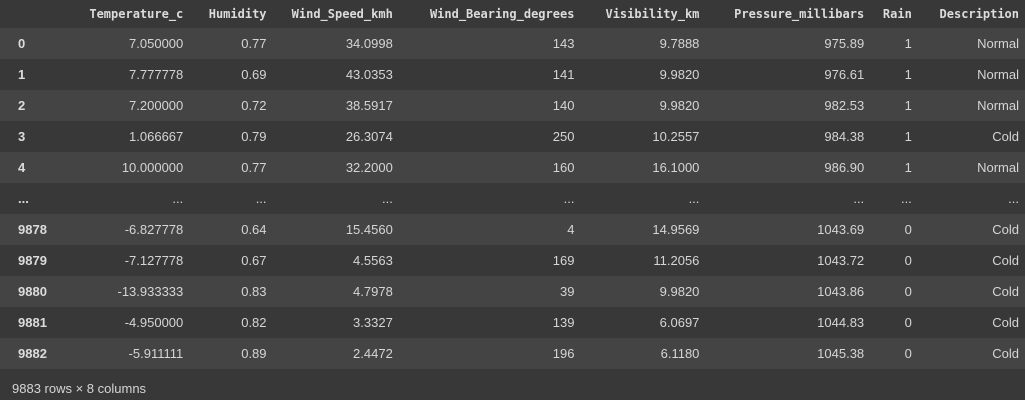  Describe the element at coordinates (369, 136) in the screenshot. I see `cell-wind-speed: 26.3074` at that location.